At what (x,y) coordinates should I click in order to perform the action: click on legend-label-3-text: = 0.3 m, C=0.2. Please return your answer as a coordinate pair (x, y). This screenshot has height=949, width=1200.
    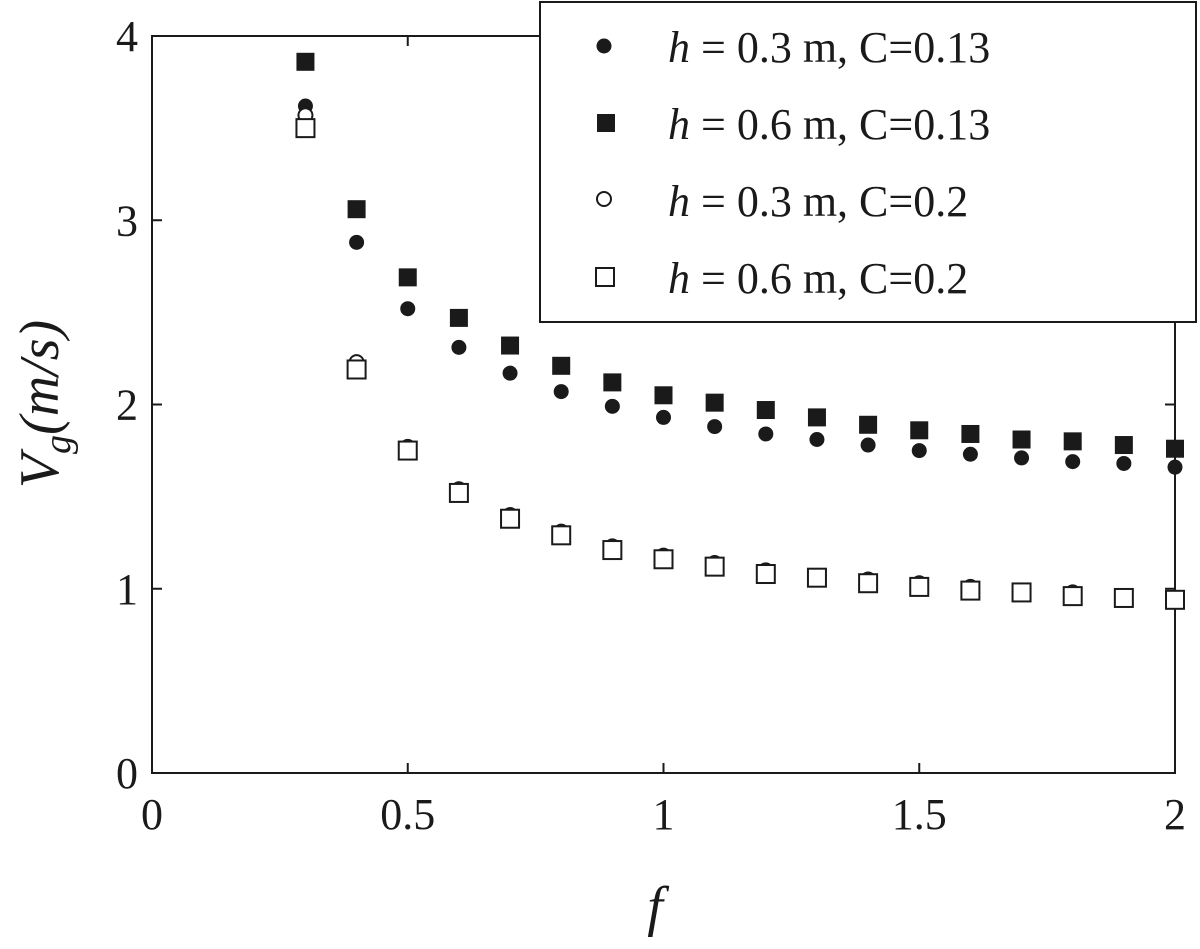
    Looking at the image, I should click on (829, 201).